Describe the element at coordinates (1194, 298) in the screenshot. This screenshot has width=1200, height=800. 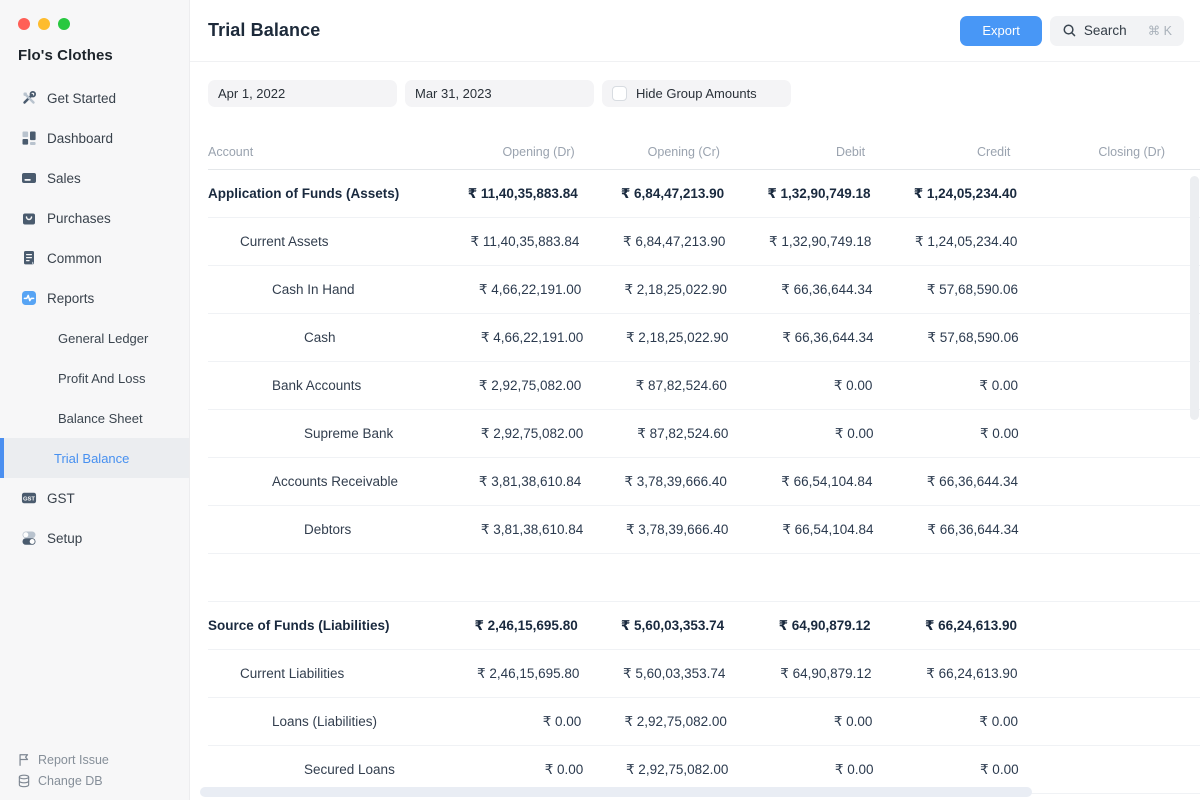
I see `vertical-scrollbar` at that location.